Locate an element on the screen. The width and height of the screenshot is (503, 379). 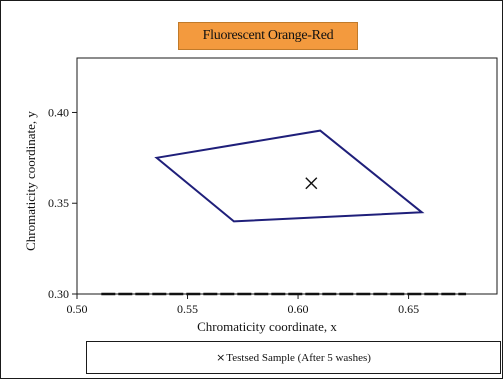
x-tick-label: 0.60 is located at coordinates (298, 309).